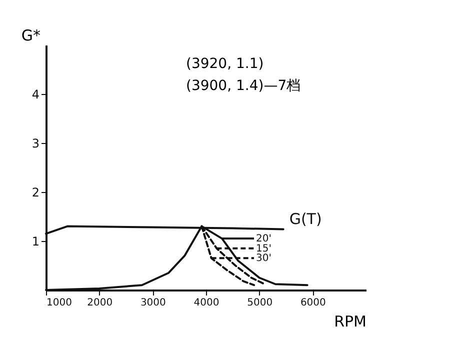 This screenshot has width=455, height=346. Describe the element at coordinates (59, 303) in the screenshot. I see `x-tick-label: 1000` at that location.